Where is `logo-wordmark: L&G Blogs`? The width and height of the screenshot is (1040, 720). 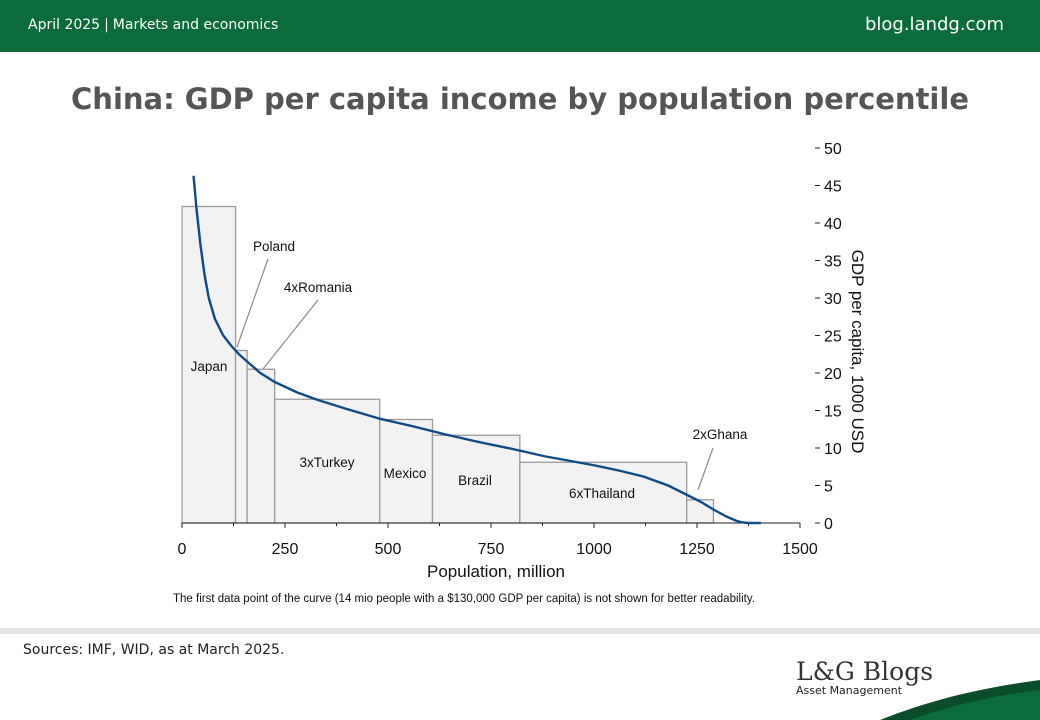 logo-wordmark: L&G Blogs is located at coordinates (865, 671).